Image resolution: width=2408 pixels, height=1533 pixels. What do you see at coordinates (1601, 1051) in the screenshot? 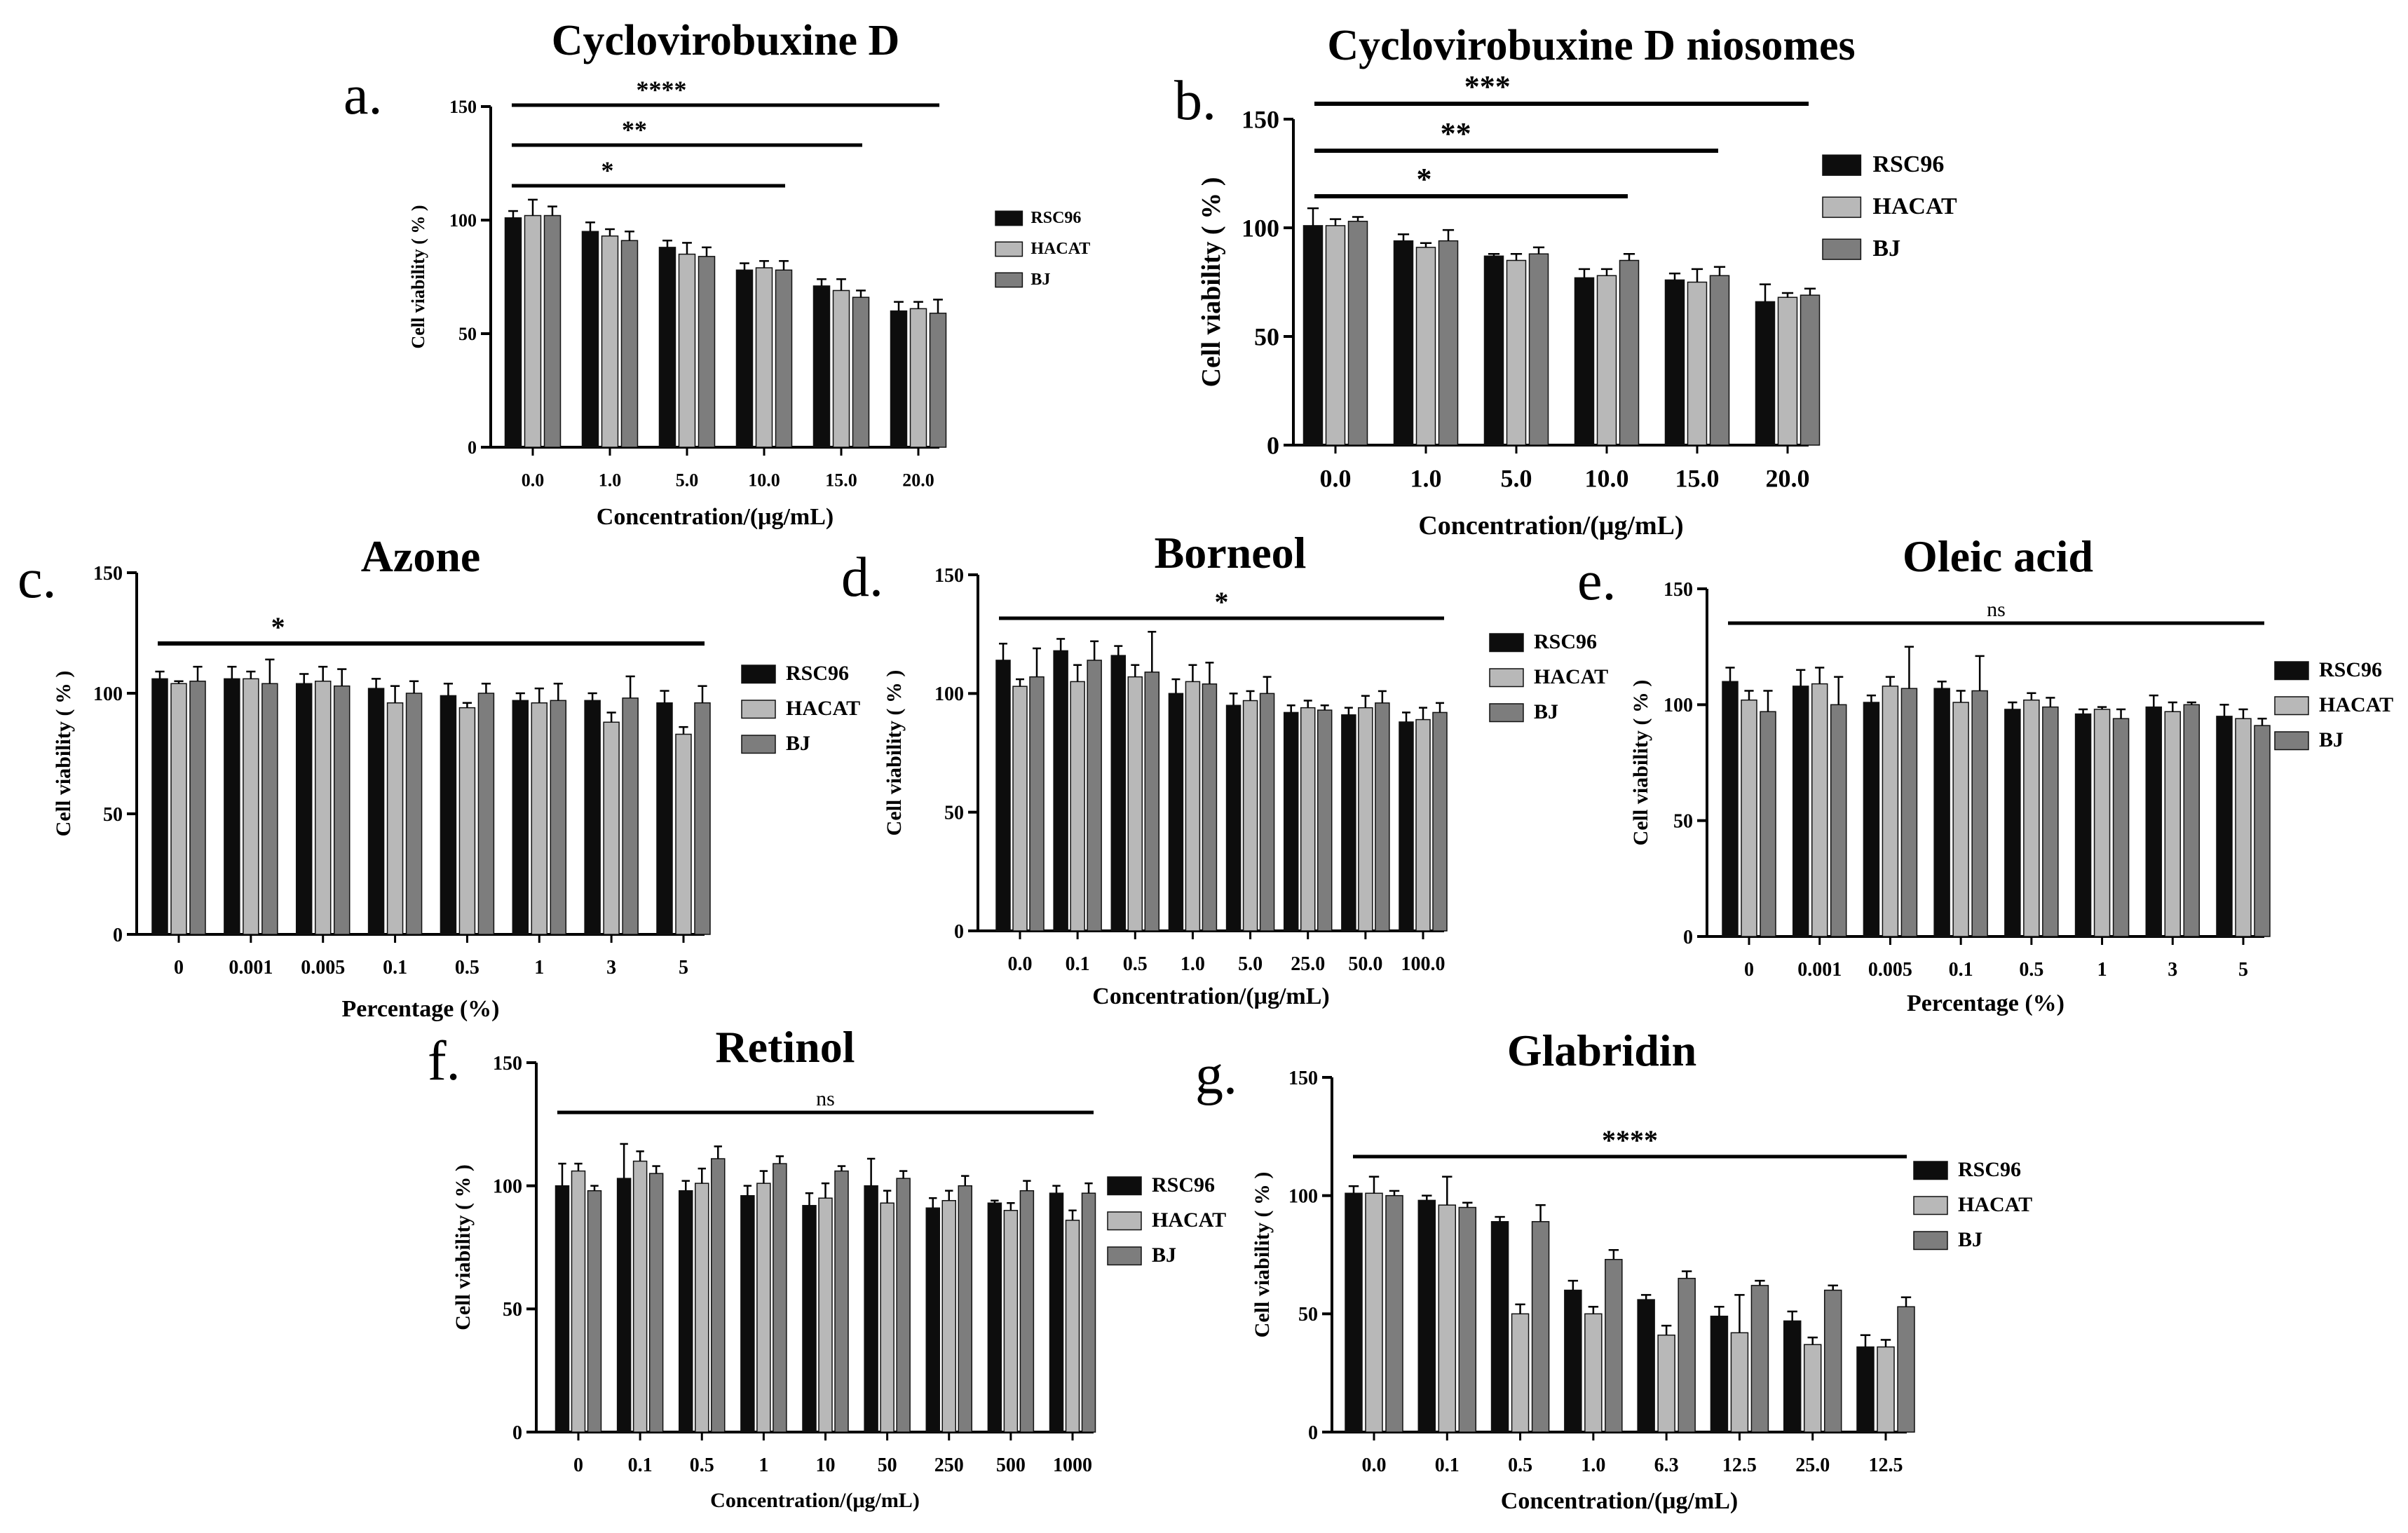
I see `chart-title: Glabridin` at bounding box center [1601, 1051].